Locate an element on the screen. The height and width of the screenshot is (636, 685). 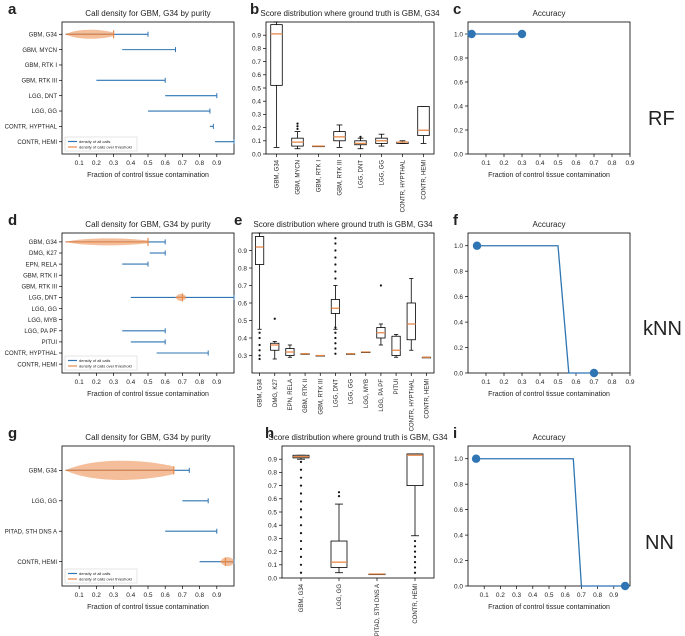
chart-title-a: Call density for GBM, G34 by purity is located at coordinates (147, 13).